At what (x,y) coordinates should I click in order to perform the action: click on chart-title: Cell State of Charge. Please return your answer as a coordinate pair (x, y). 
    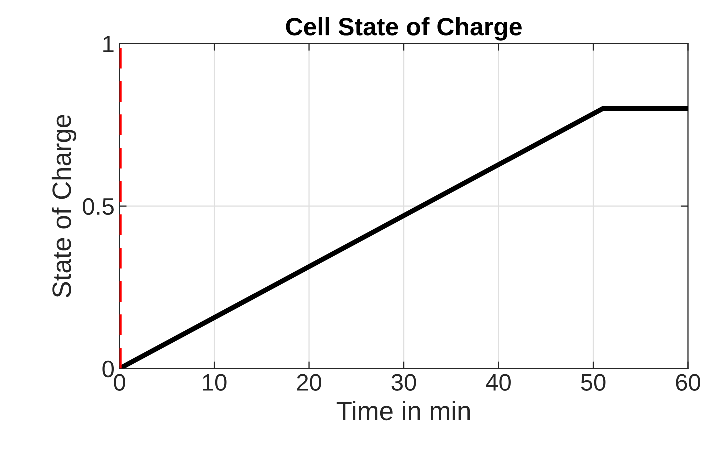
    Looking at the image, I should click on (404, 29).